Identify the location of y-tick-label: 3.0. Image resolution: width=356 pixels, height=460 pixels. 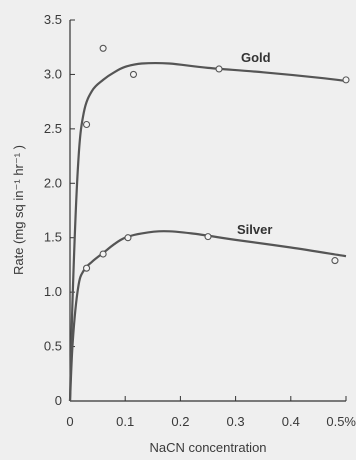
(53, 73).